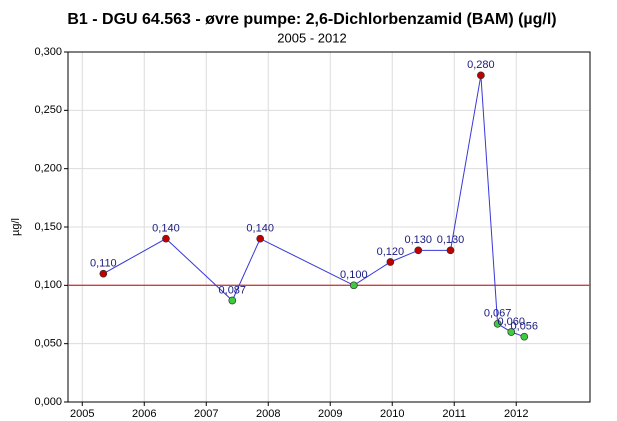 Image resolution: width=617 pixels, height=421 pixels. Describe the element at coordinates (311, 37) in the screenshot. I see `chart-subtitle: 2005 - 2012` at that location.